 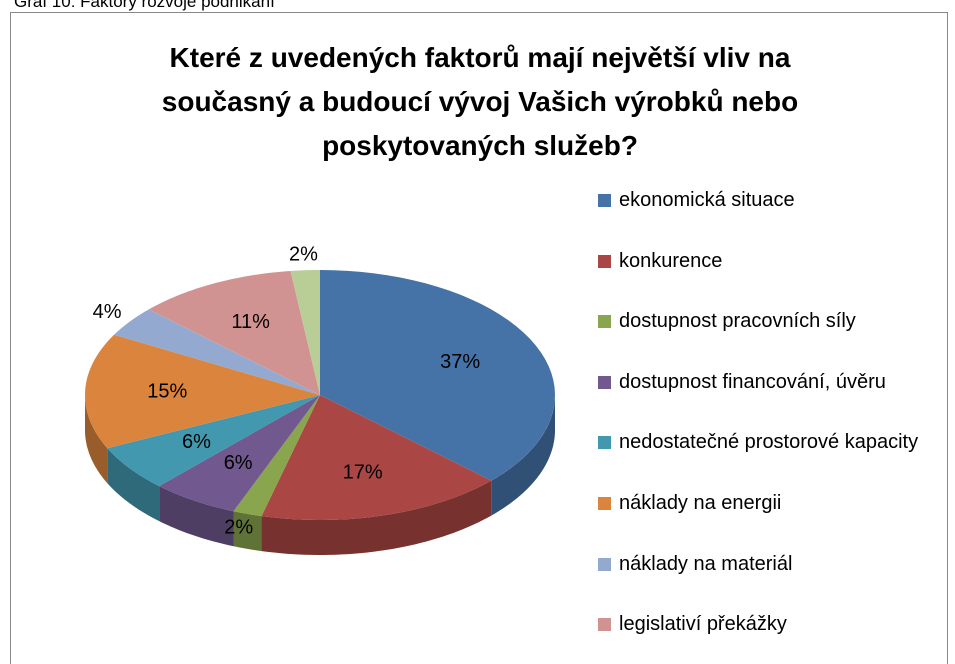 What do you see at coordinates (107, 312) in the screenshot?
I see `data-label: 4%` at bounding box center [107, 312].